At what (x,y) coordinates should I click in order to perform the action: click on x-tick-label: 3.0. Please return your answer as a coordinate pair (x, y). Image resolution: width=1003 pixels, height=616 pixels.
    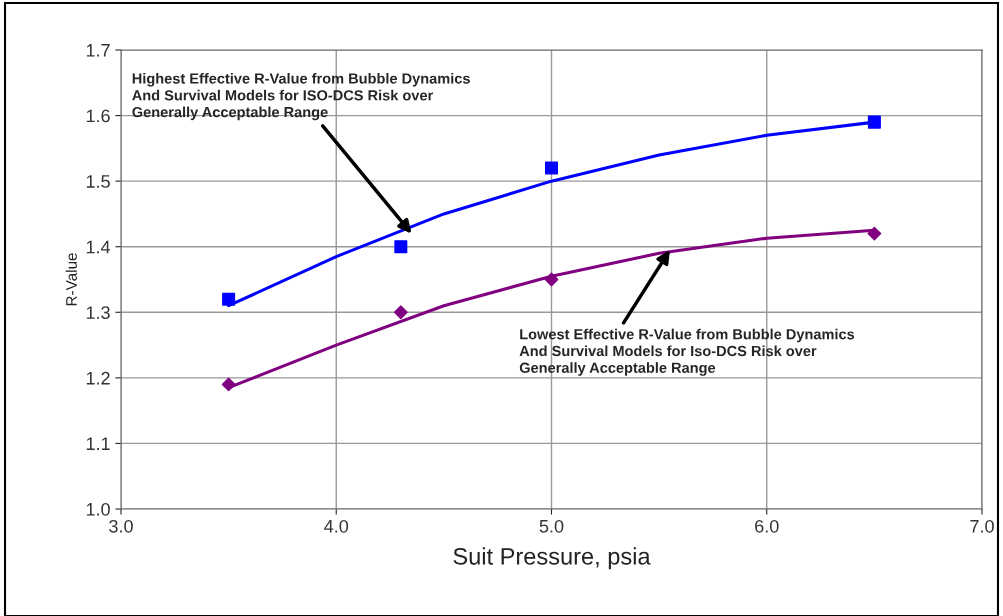
    Looking at the image, I should click on (121, 526).